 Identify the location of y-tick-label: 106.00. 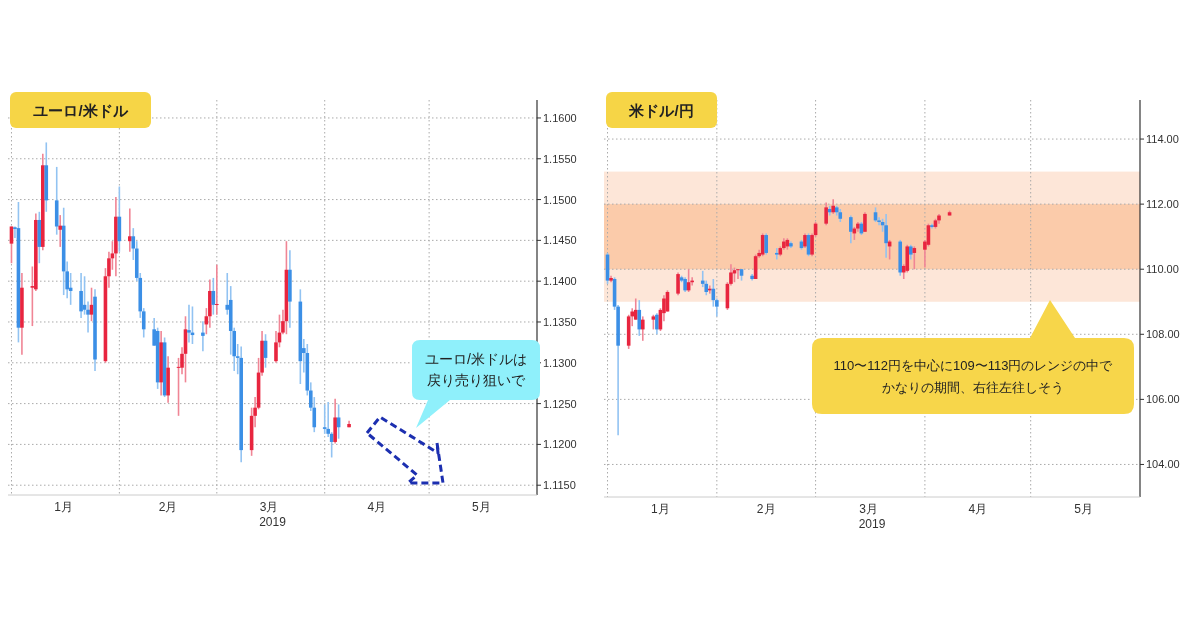
(1163, 399).